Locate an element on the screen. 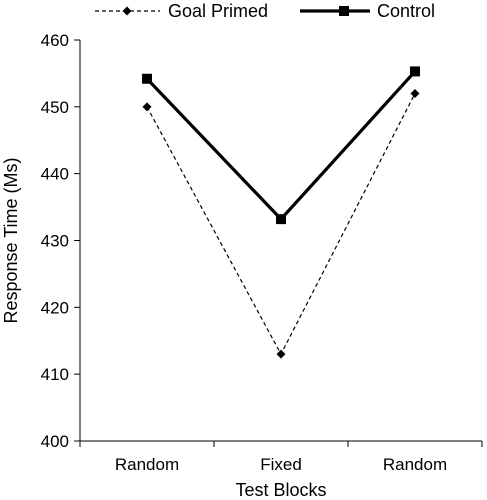 The width and height of the screenshot is (487, 500). y-tick-label: 440 is located at coordinates (55, 174).